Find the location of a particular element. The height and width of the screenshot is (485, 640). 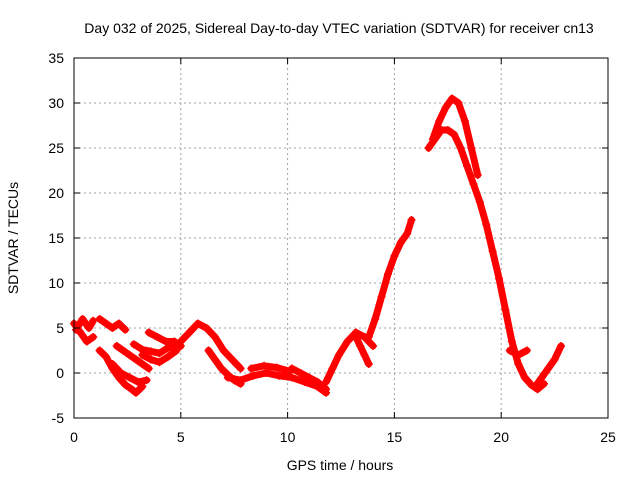

series-track-u is located at coordinates (548, 366).